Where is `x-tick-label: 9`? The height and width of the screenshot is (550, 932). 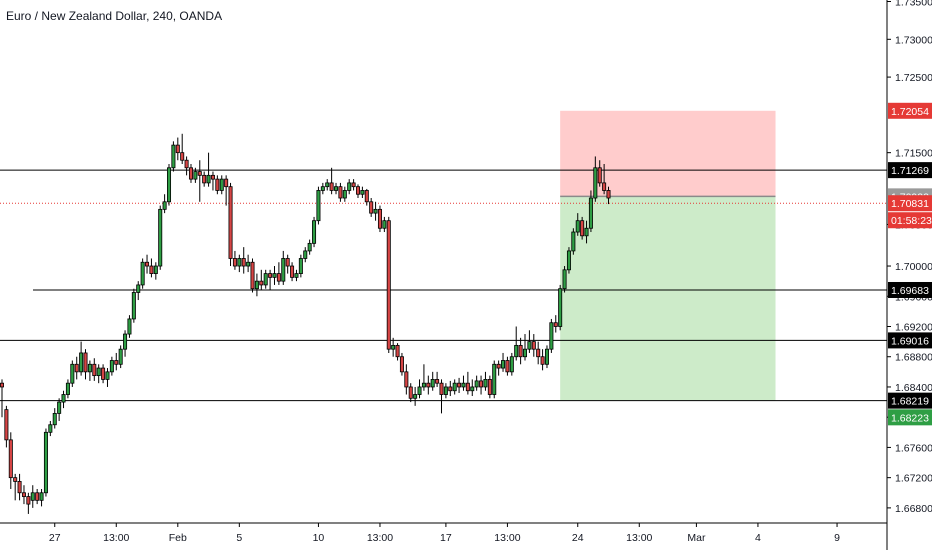 x-tick-label: 9 is located at coordinates (837, 538).